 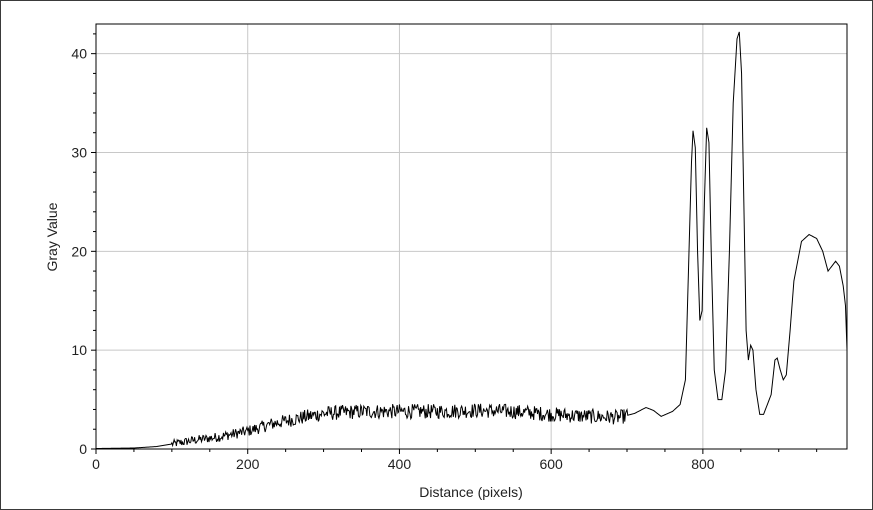 What do you see at coordinates (83, 449) in the screenshot?
I see `y-tick-label: 0` at bounding box center [83, 449].